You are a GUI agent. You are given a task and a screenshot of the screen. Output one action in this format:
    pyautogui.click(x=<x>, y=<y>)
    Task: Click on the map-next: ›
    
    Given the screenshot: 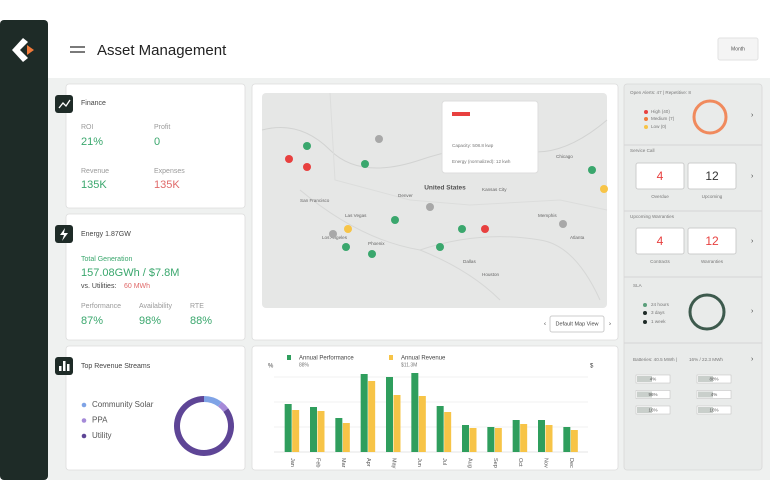 What is the action you would take?
    pyautogui.click(x=610, y=325)
    